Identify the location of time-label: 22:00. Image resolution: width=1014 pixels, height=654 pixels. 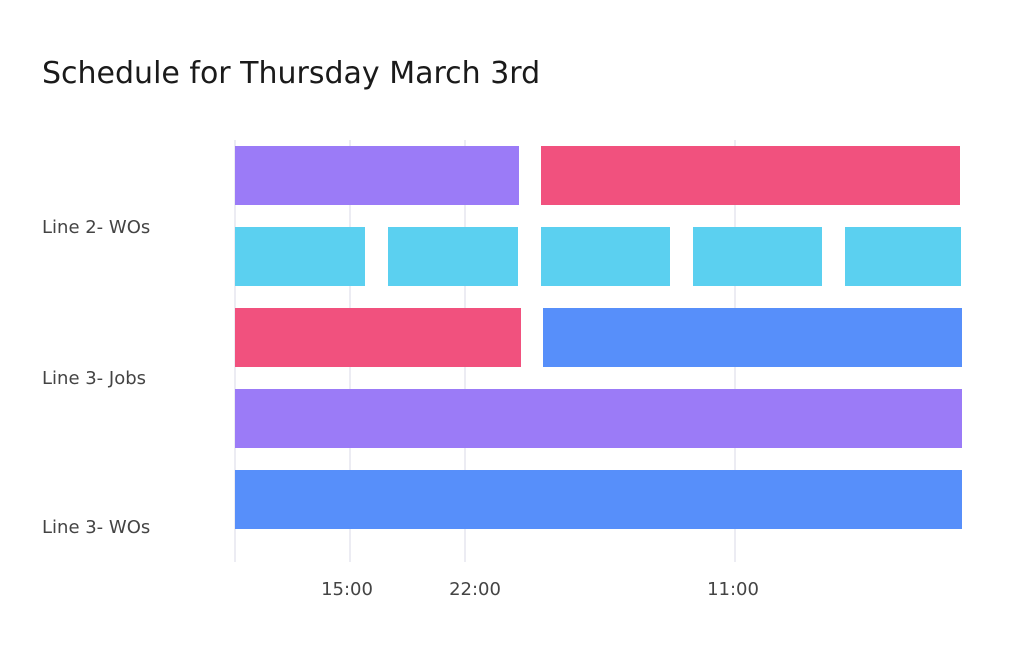
(475, 589).